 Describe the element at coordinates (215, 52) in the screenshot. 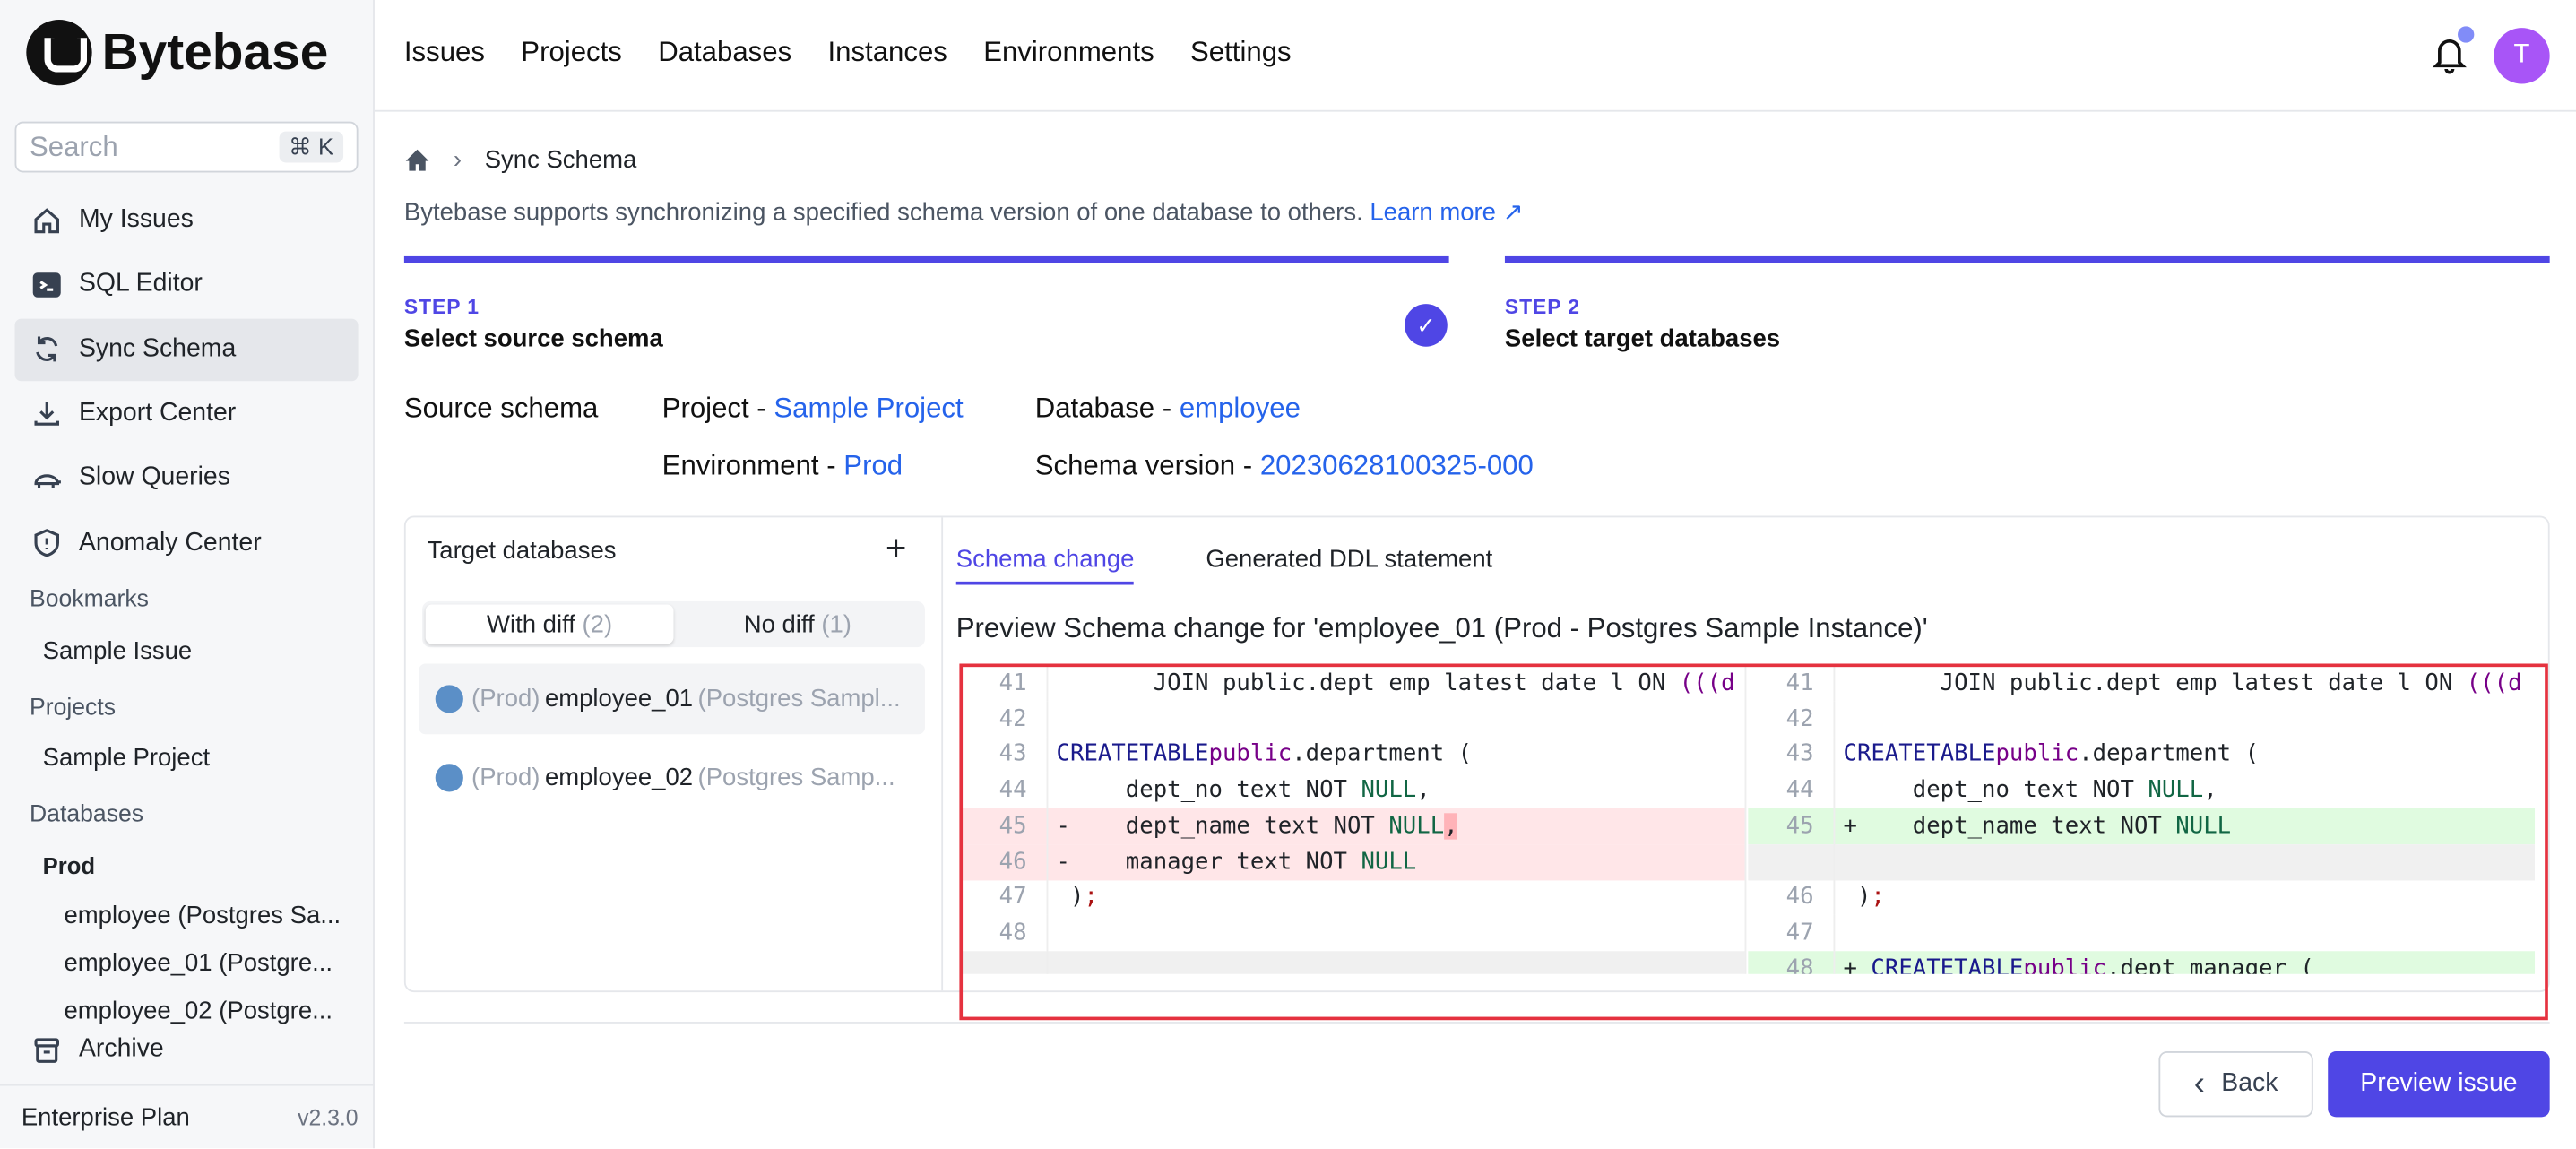

I see `brand-name: Bytebase` at that location.